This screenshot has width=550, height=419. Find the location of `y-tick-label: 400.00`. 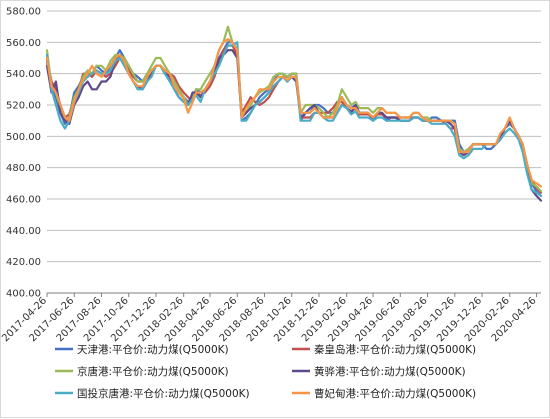

y-tick-label: 400.00 is located at coordinates (23, 294).